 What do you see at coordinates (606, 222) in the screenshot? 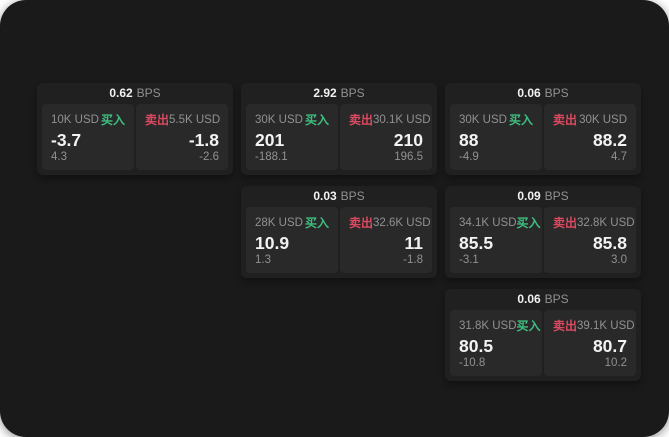
I see `sell-size-label: 32.8K USD` at bounding box center [606, 222].